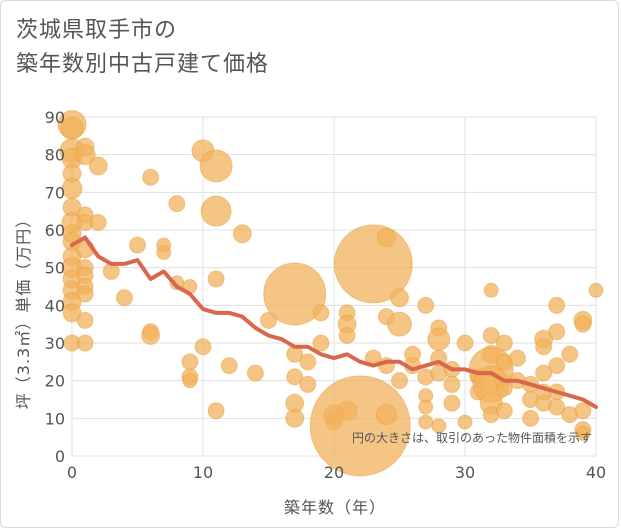 The height and width of the screenshot is (530, 621). I want to click on chart-title: 茨城県取手市の 築年数別中古戸建て価格, so click(296, 48).